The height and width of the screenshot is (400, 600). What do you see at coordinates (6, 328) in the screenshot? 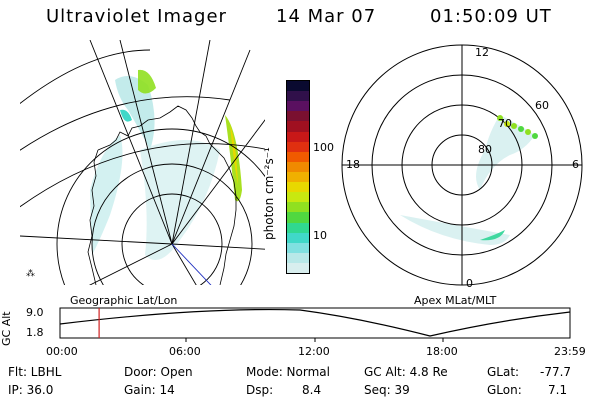
I see `timeline-ylabel: GC Alt` at bounding box center [6, 328].